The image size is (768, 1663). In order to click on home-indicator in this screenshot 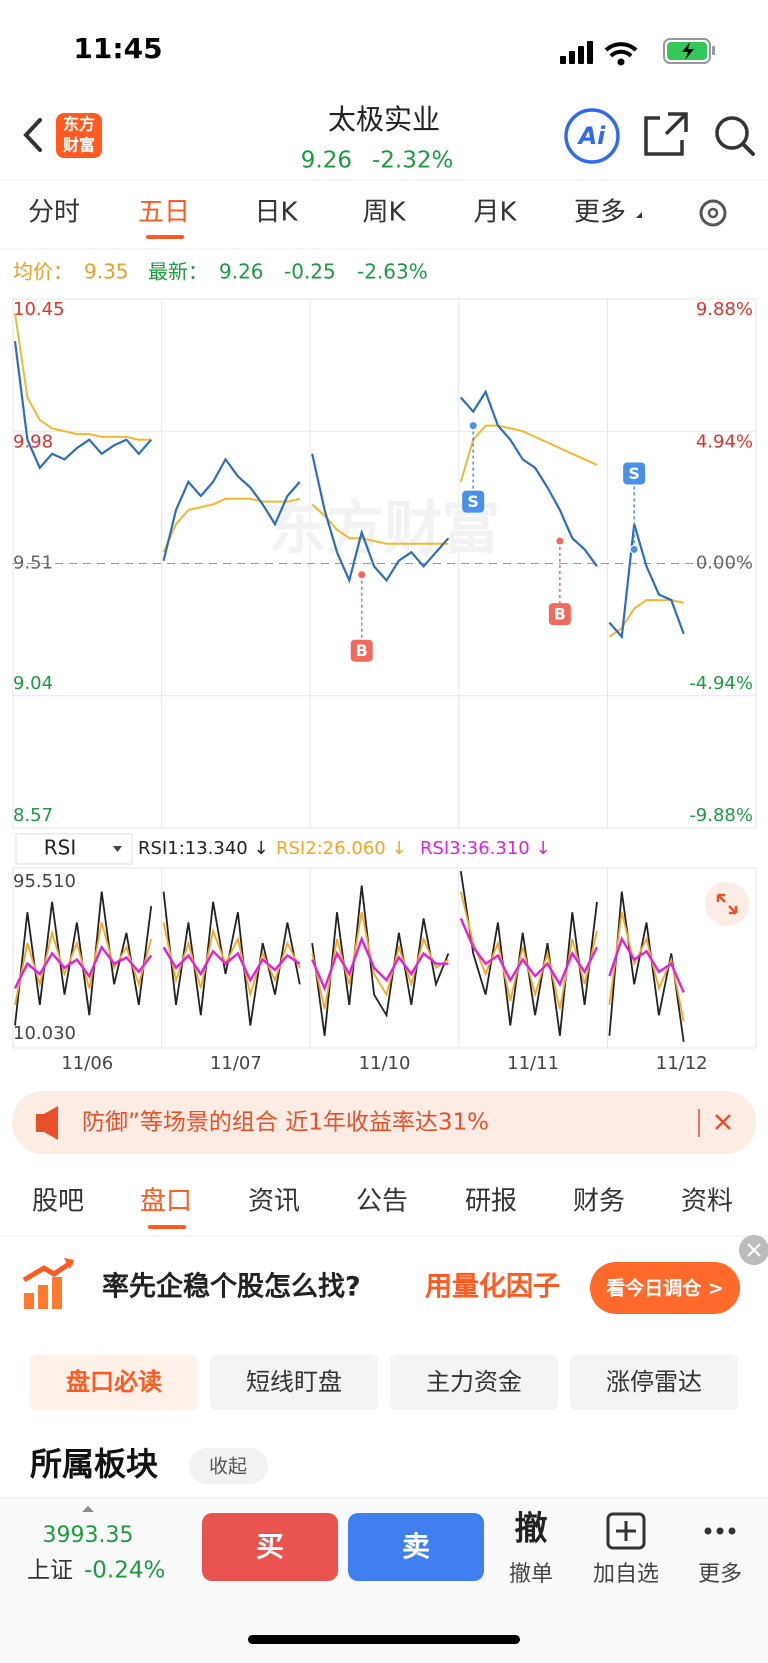, I will do `click(384, 1639)`.